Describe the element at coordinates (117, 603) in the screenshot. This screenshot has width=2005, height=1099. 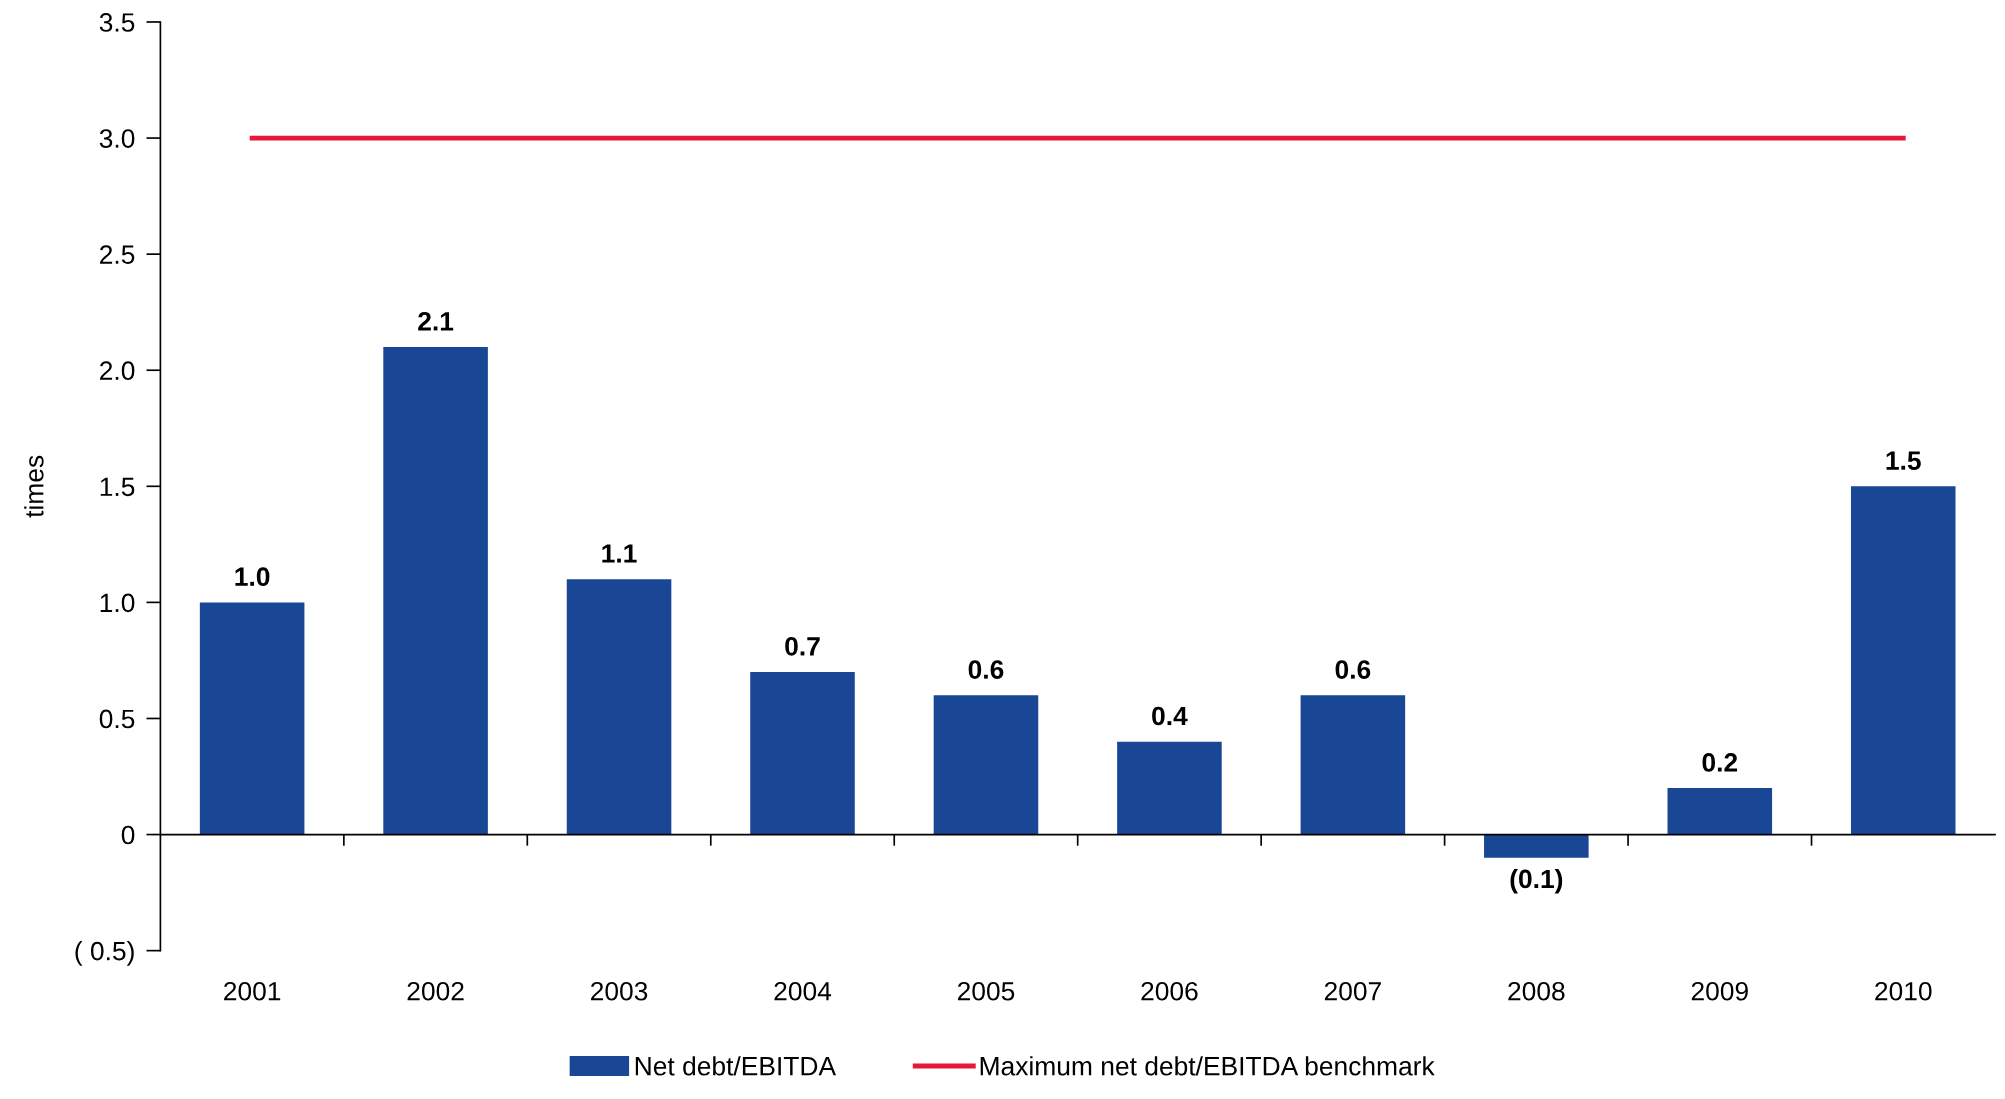
I see `y-tick-label: 1.0` at that location.